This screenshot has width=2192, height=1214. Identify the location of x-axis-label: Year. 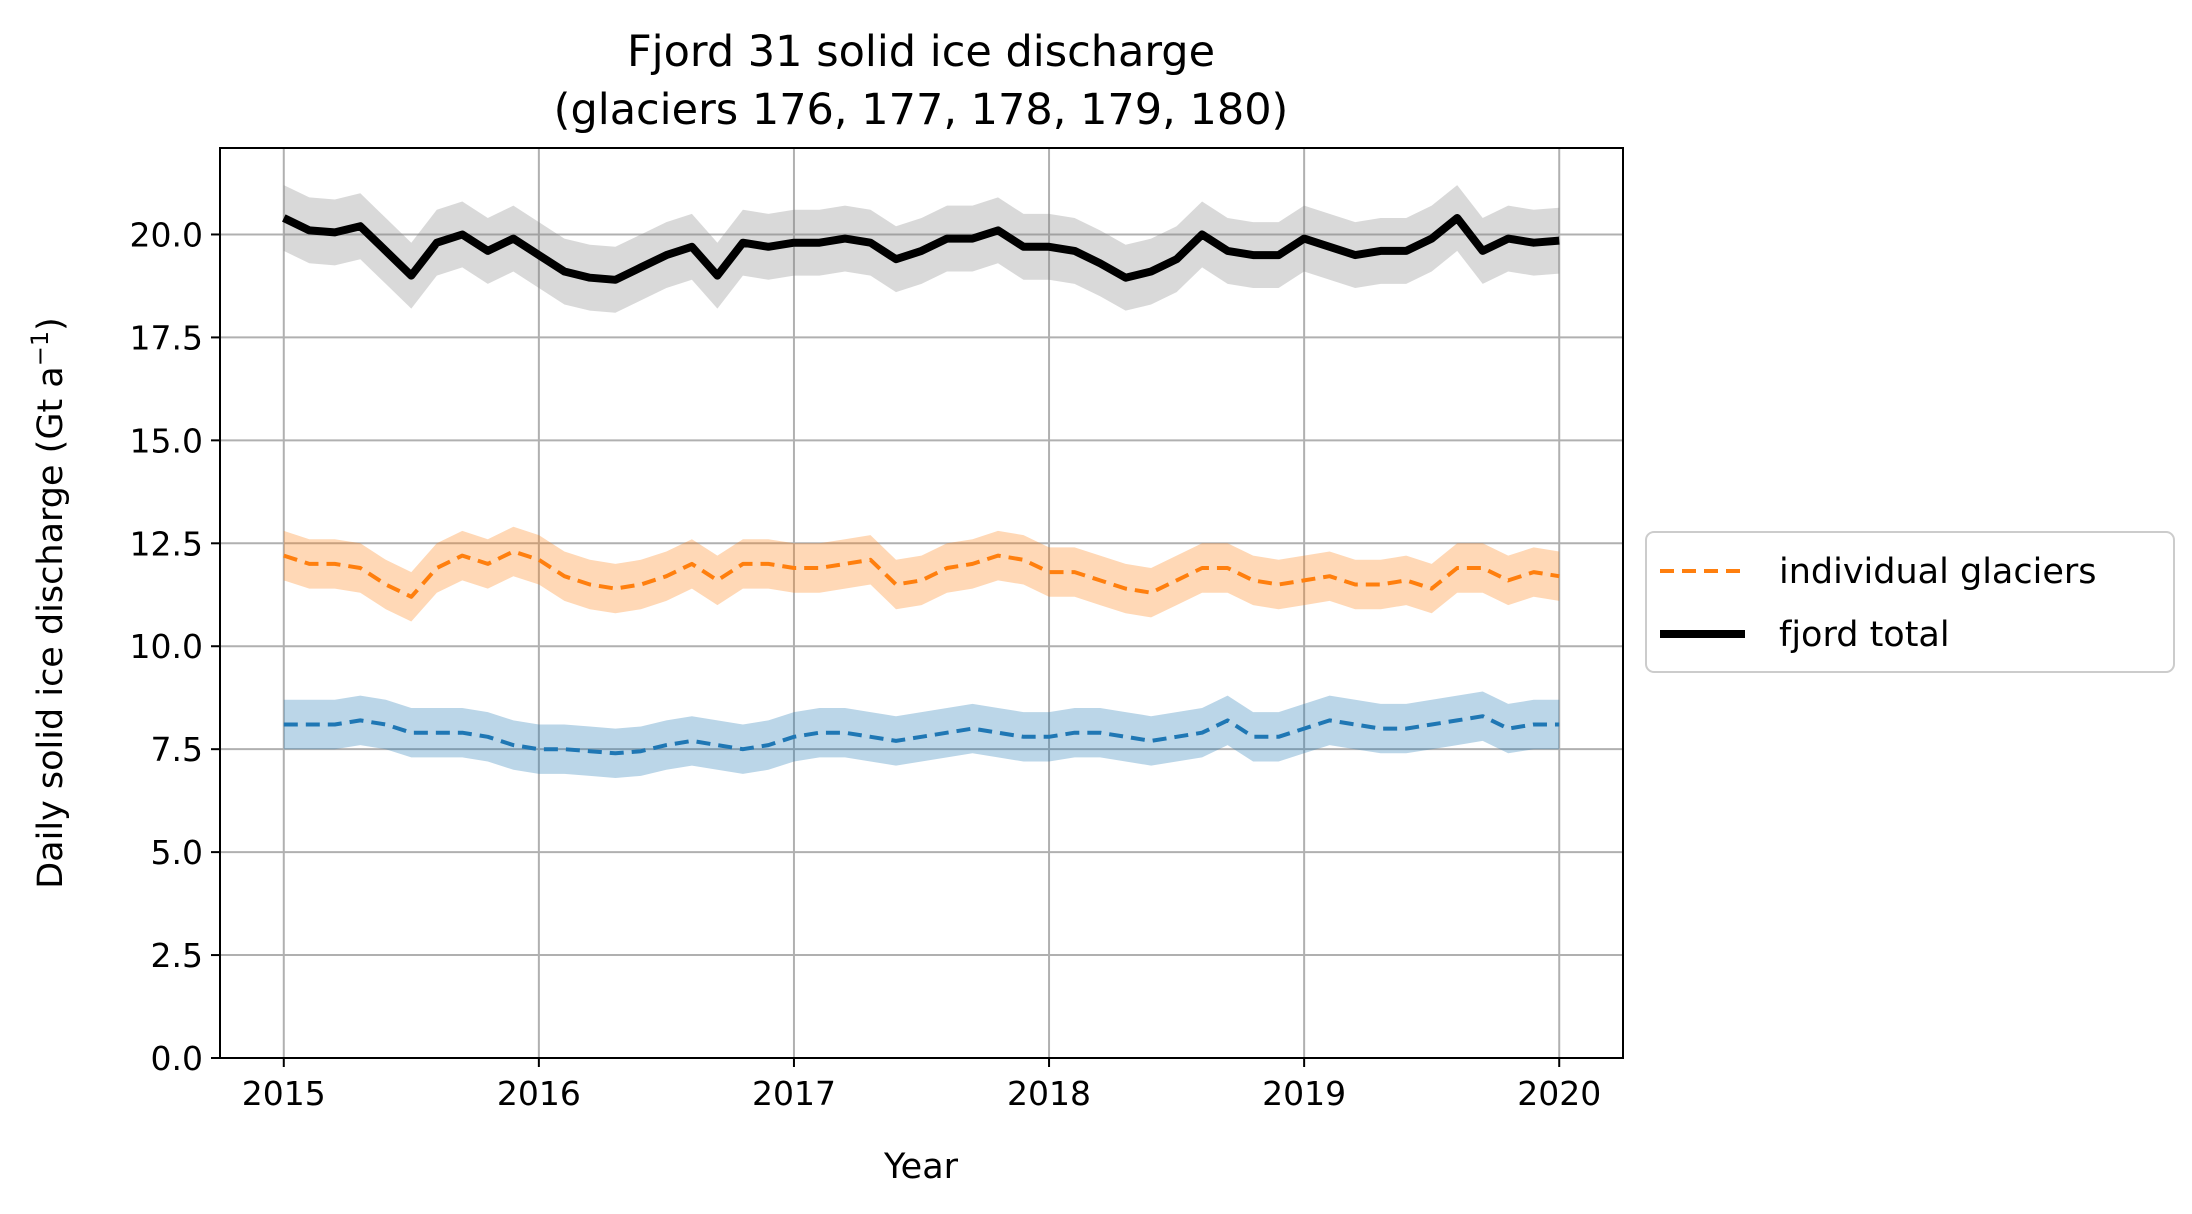
(921, 1167).